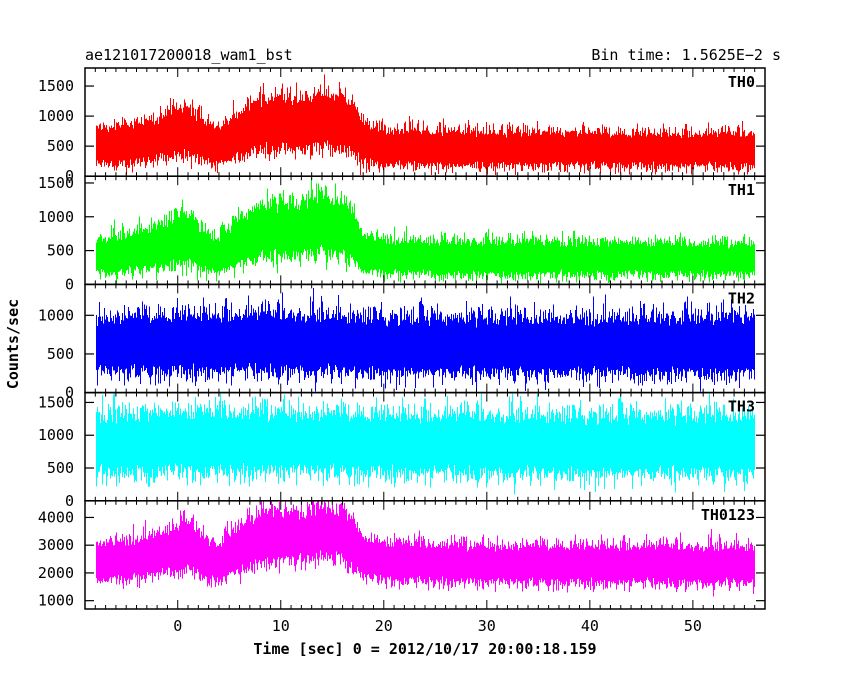  Describe the element at coordinates (741, 190) in the screenshot. I see `panel-label: TH1` at that location.